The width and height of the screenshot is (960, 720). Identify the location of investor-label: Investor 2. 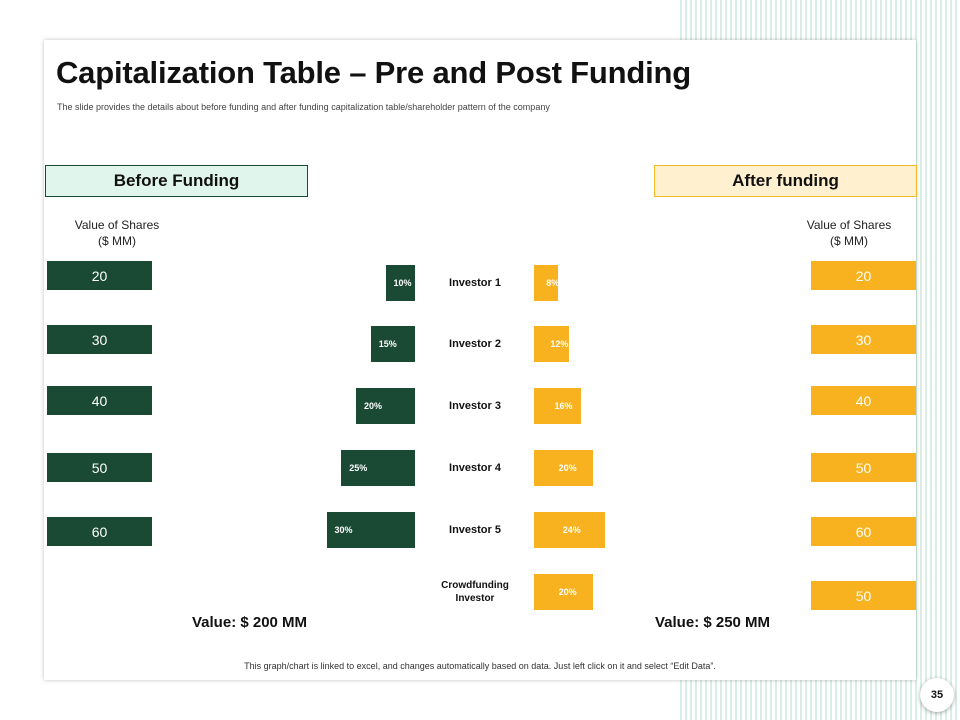
(475, 344).